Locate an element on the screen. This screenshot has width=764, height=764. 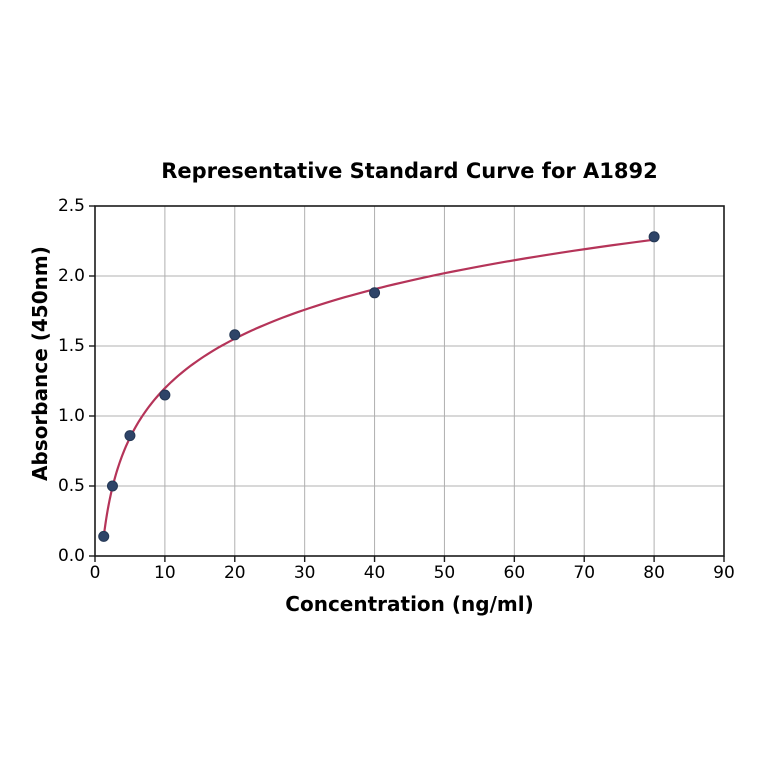
x-tick-label: 0 is located at coordinates (95, 573).